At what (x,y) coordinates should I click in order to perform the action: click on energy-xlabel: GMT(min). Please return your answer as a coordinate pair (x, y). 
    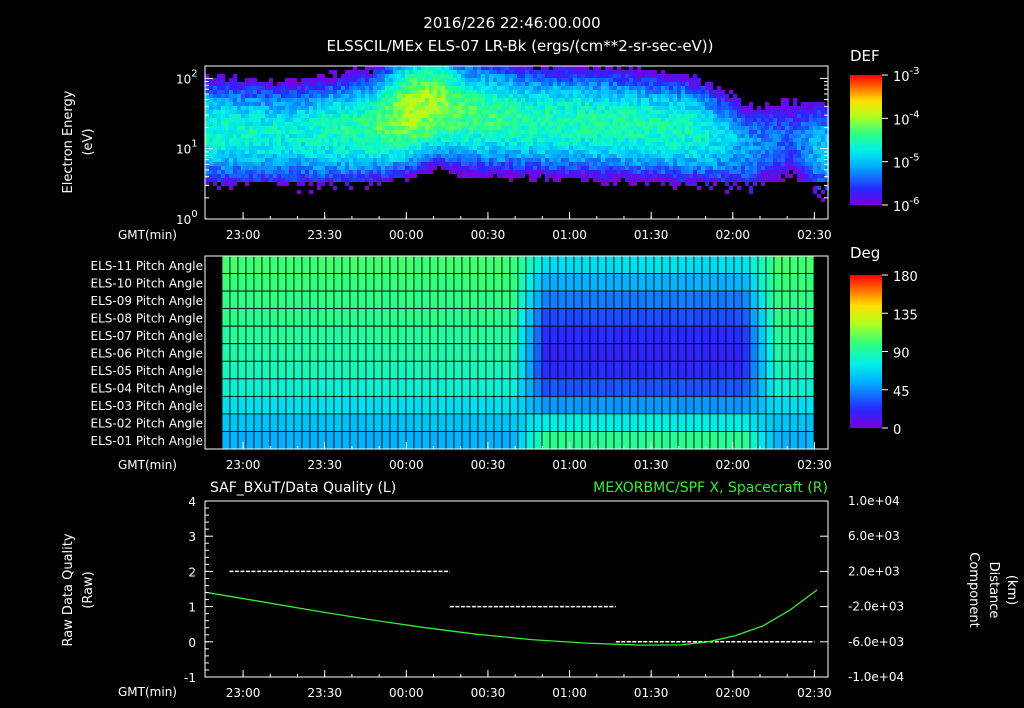
    Looking at the image, I should click on (147, 235).